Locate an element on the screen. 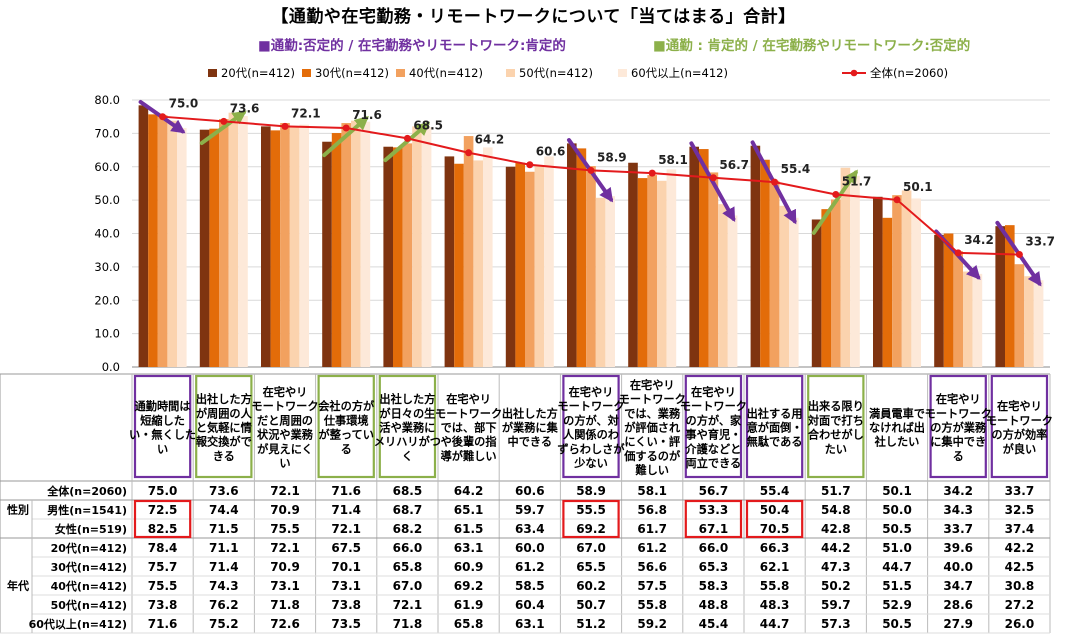 The height and width of the screenshot is (636, 1067). table-cell: 33.7 is located at coordinates (1020, 491).